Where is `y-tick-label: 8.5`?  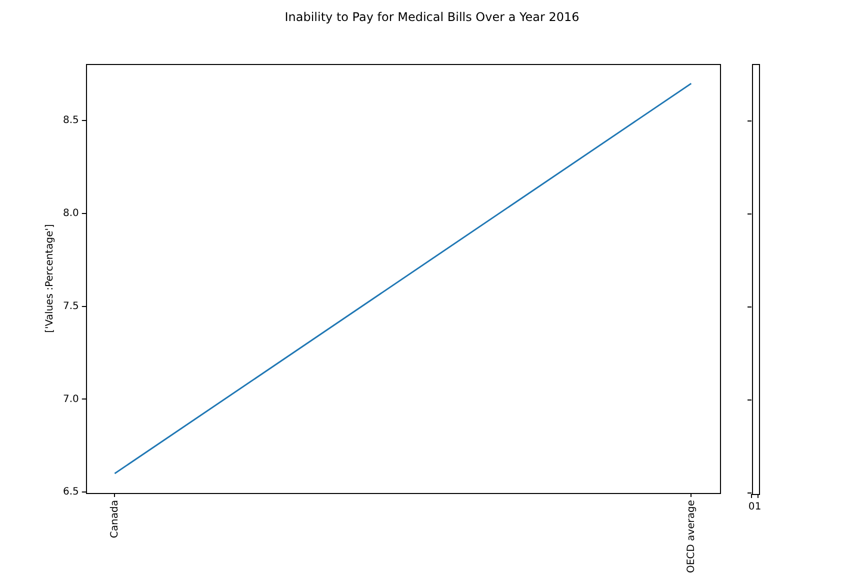 y-tick-label: 8.5 is located at coordinates (70, 120).